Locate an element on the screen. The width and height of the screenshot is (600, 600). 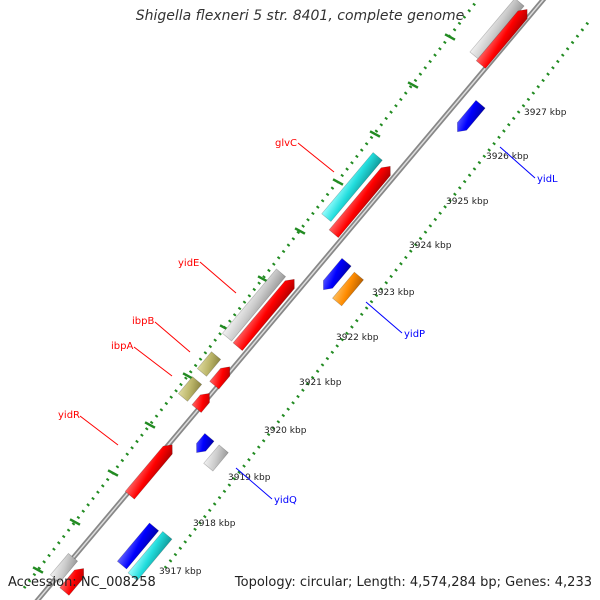
gene-red-ibpB is located at coordinates (220, 378).